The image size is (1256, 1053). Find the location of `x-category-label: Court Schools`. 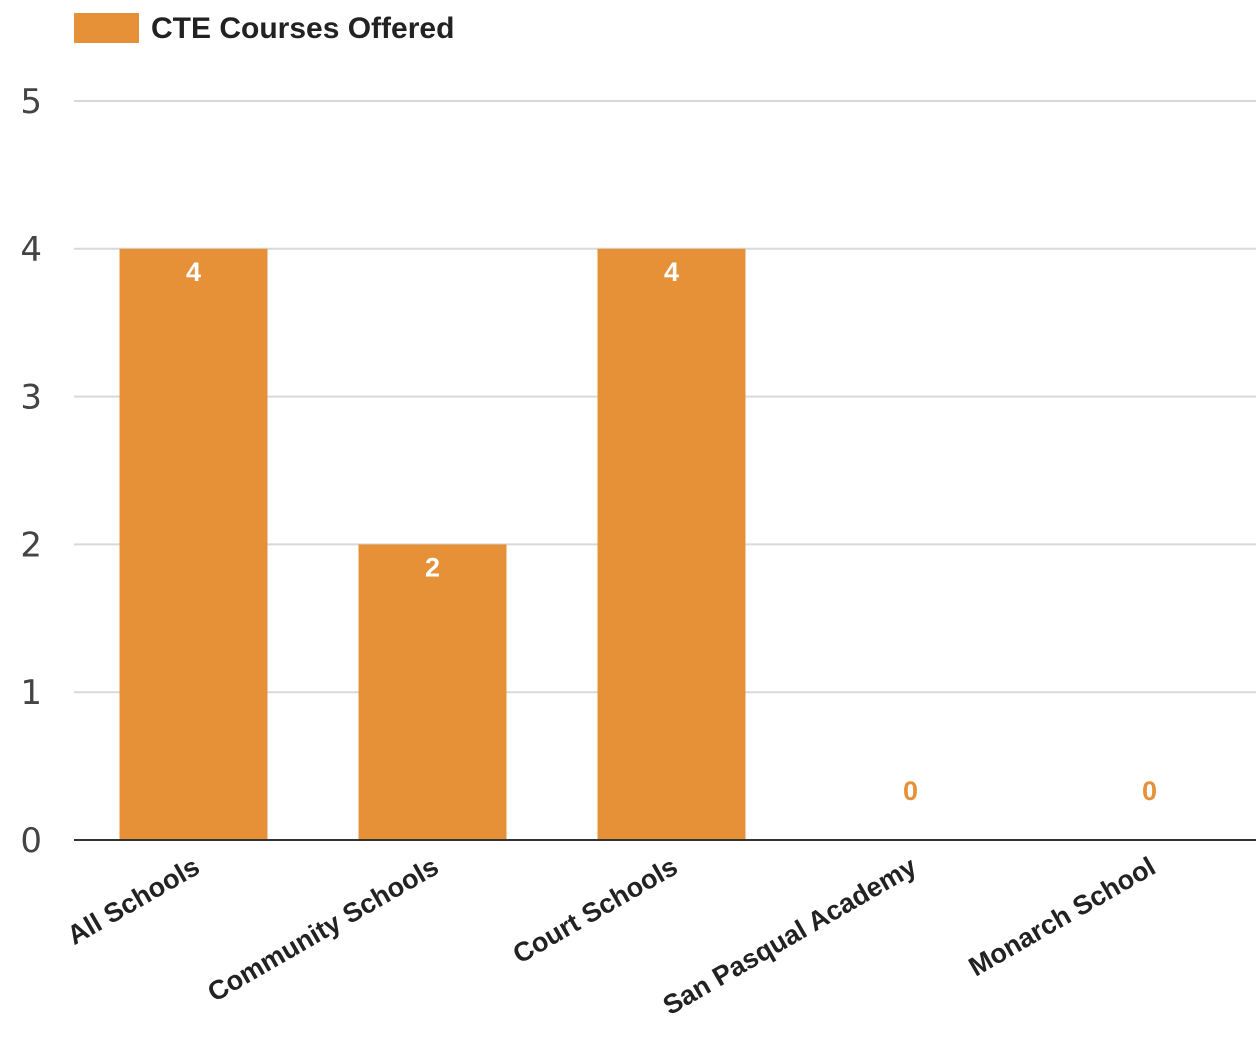

x-category-label: Court Schools is located at coordinates (595, 910).